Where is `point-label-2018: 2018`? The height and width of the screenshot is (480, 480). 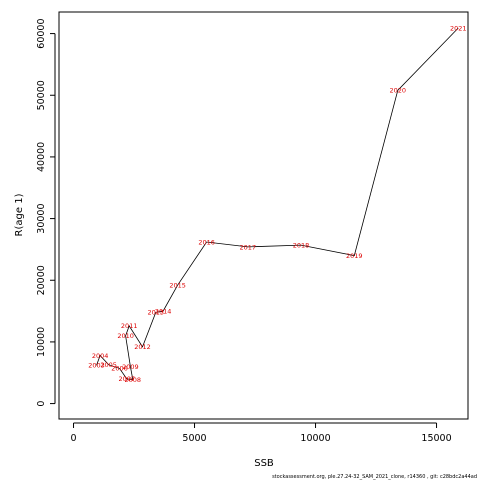
point-label-2018: 2018 is located at coordinates (301, 245).